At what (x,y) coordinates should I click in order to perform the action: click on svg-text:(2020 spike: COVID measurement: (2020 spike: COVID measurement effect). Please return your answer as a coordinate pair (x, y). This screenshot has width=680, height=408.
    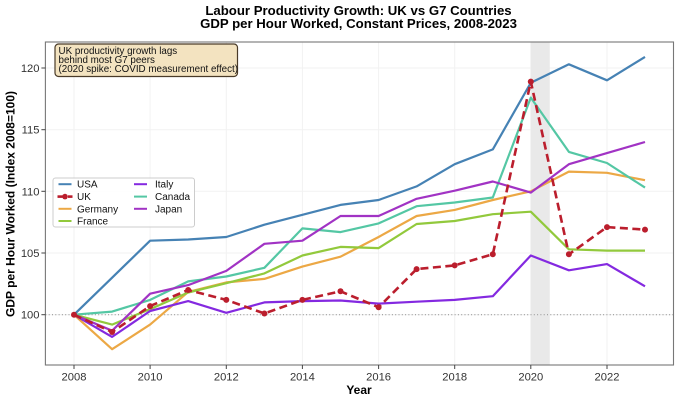
    Looking at the image, I should click on (149, 69).